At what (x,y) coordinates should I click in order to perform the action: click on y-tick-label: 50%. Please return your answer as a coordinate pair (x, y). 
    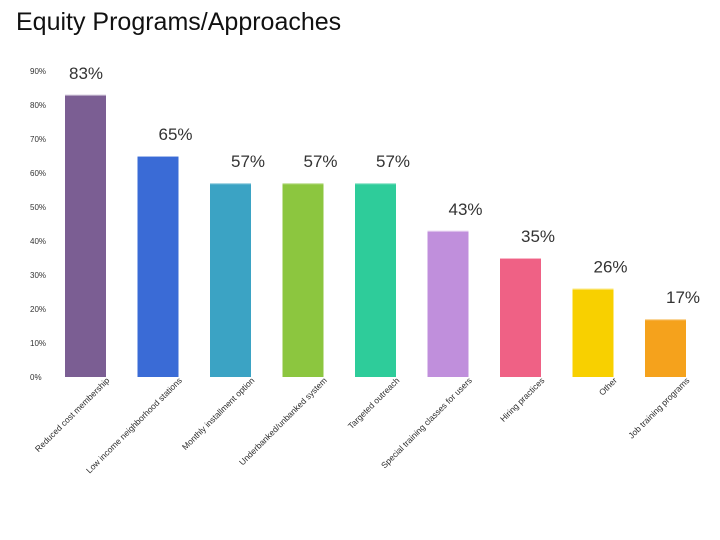
    Looking at the image, I should click on (38, 207).